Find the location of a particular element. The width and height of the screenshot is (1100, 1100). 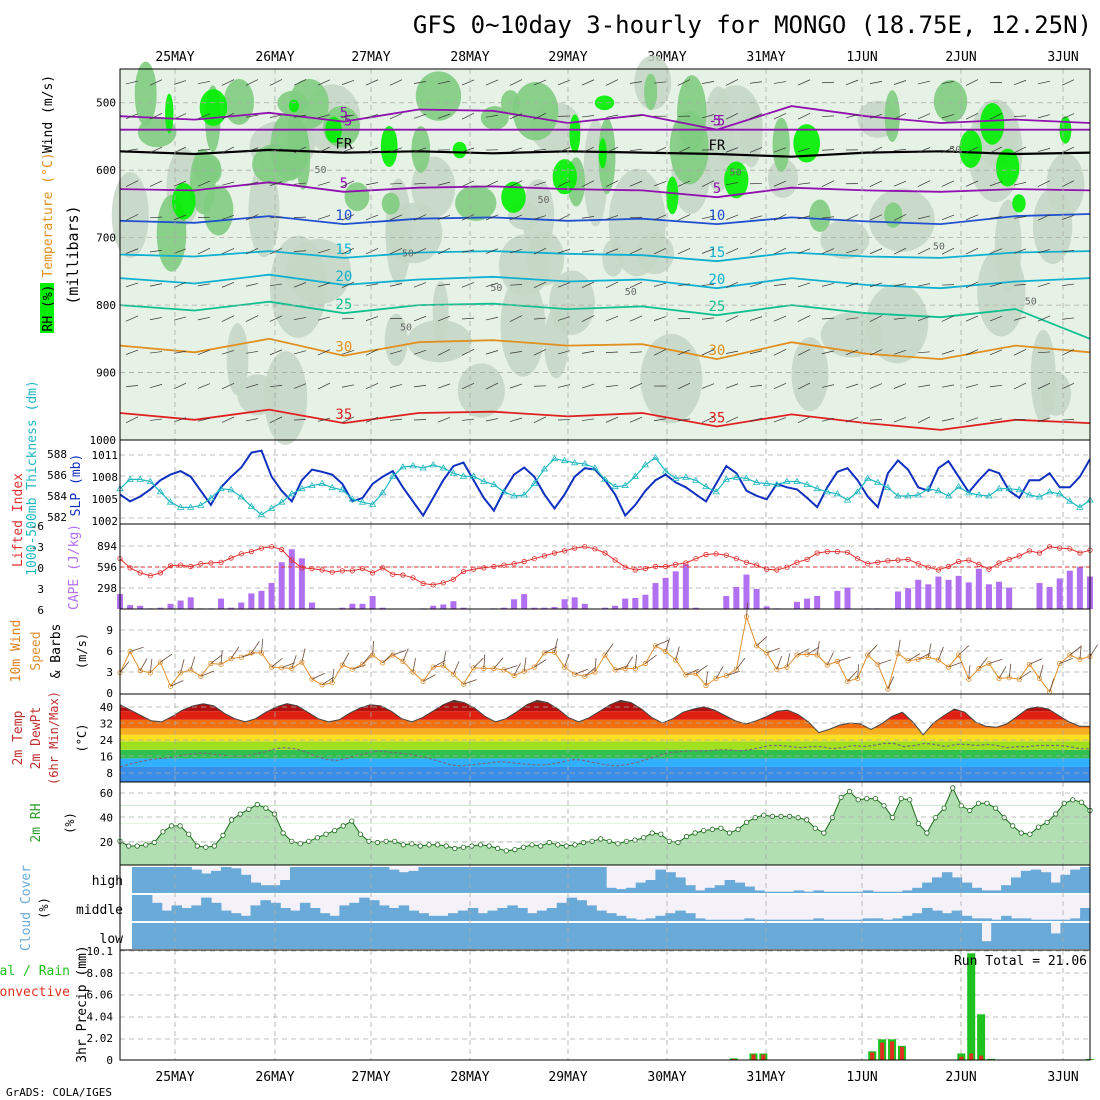

thickness-tick-label: 586 is located at coordinates (57, 475).